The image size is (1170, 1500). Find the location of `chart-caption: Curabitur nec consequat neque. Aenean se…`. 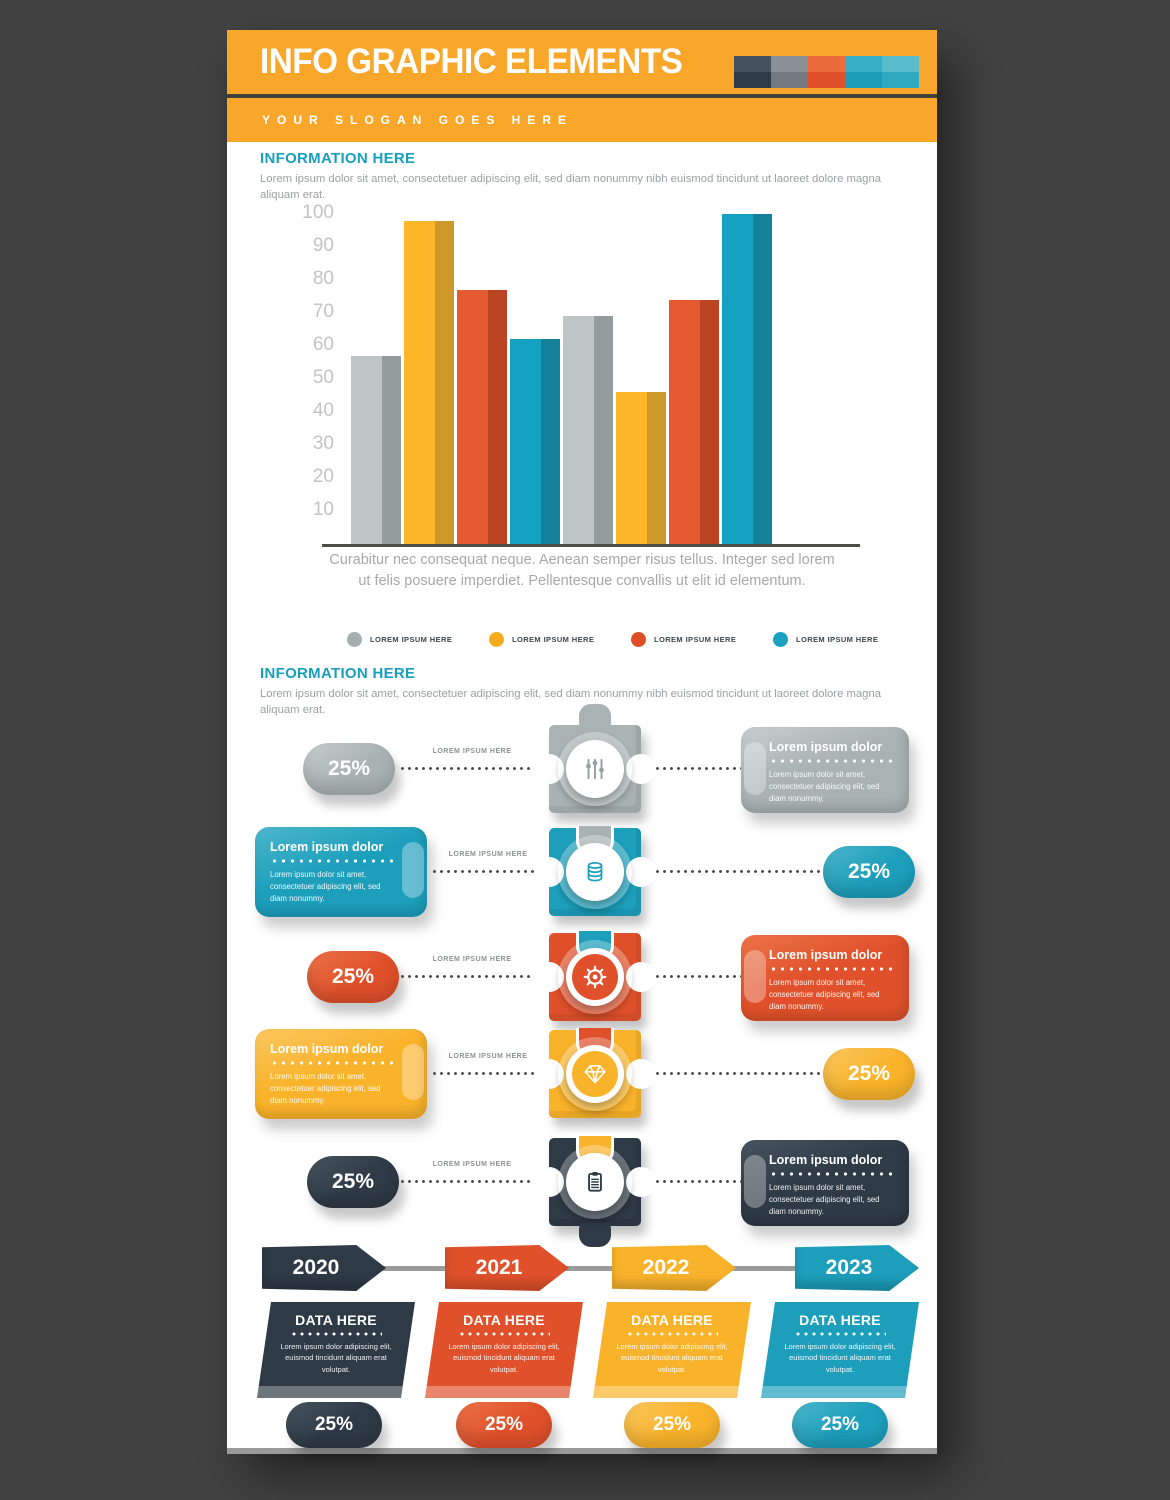

chart-caption: Curabitur nec consequat neque. Aenean se… is located at coordinates (582, 571).